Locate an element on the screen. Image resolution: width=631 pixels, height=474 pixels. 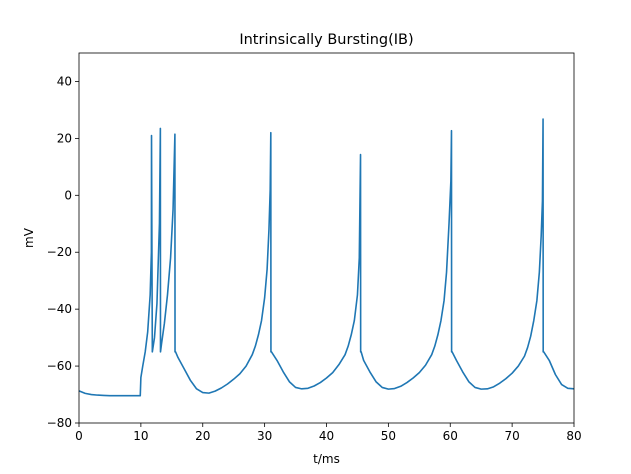
x-axis-ticks: 0 10 20 30 40 50 60 70 80 is located at coordinates (328, 433).